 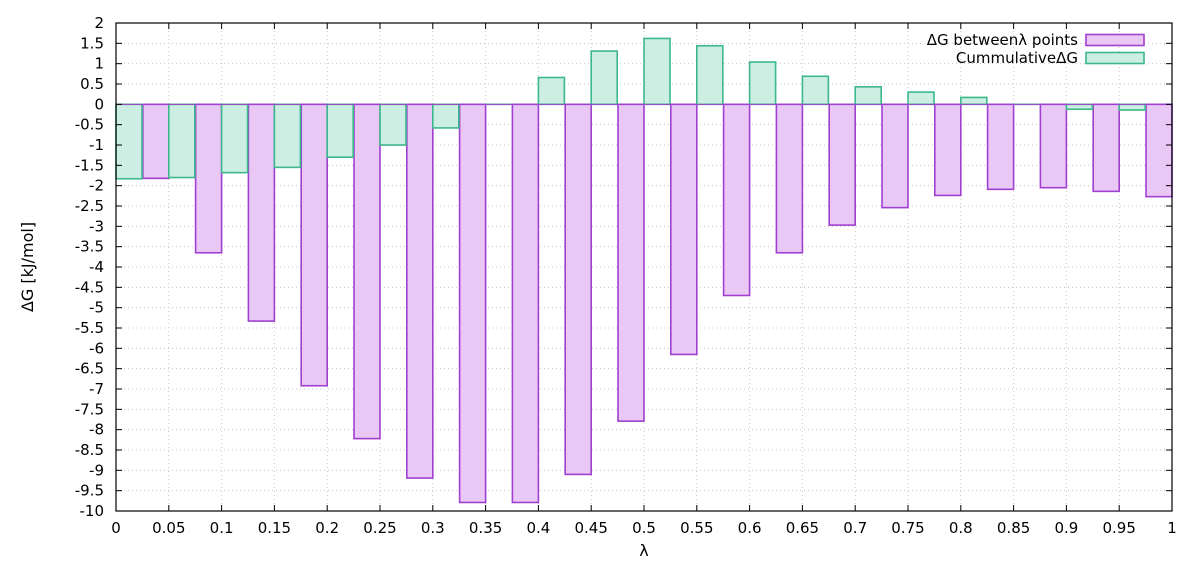 I want to click on x-tick-label: 0.4, so click(x=538, y=528).